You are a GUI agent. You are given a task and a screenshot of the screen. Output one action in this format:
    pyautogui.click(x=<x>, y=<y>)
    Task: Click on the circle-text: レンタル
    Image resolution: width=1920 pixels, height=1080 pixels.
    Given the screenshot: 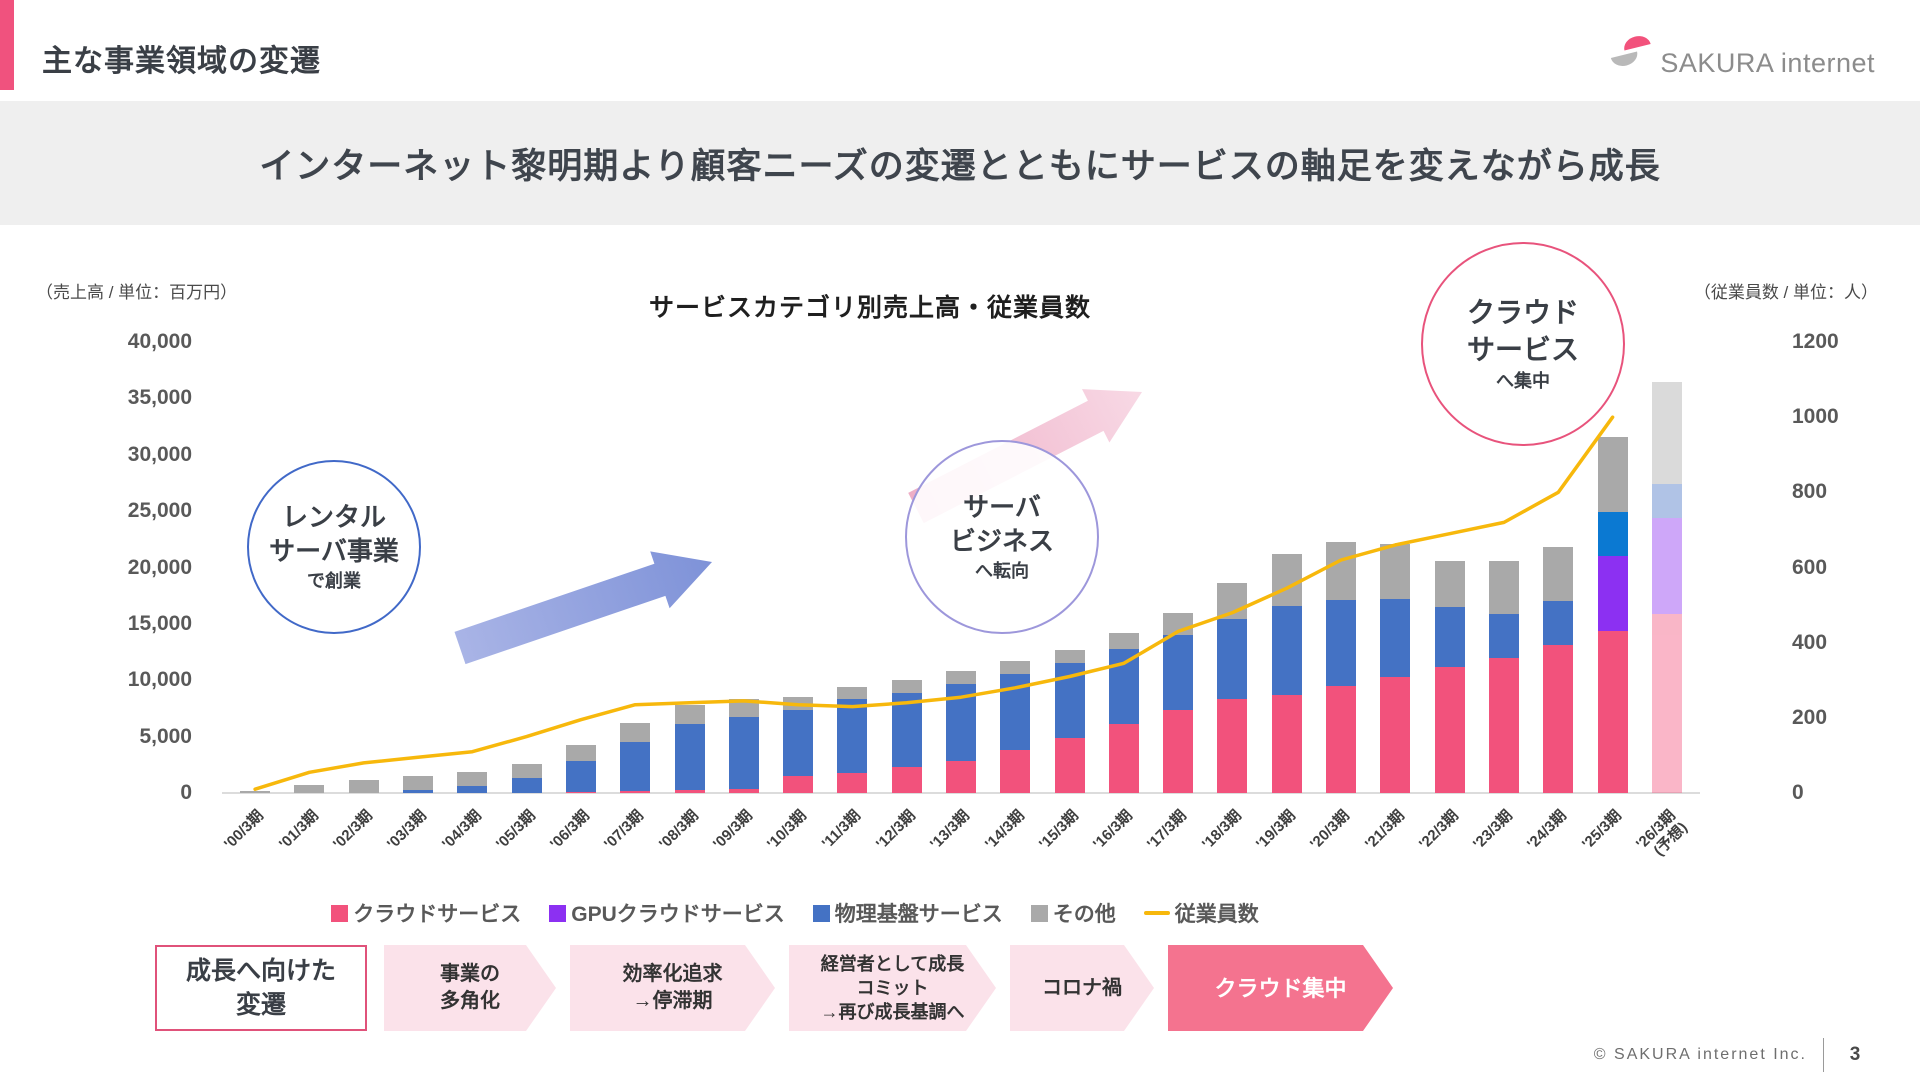 What is the action you would take?
    pyautogui.click(x=333, y=517)
    